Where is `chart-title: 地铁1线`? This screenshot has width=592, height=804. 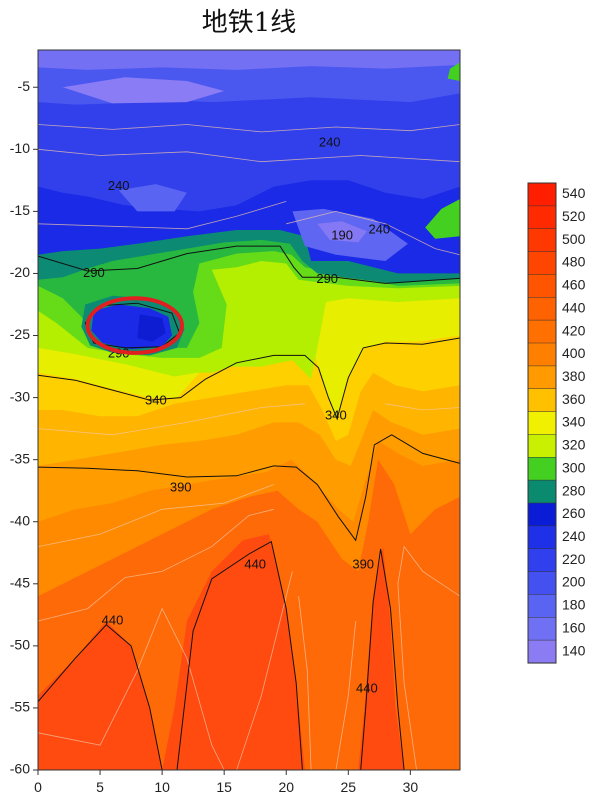 chart-title: 地铁1线 is located at coordinates (249, 23).